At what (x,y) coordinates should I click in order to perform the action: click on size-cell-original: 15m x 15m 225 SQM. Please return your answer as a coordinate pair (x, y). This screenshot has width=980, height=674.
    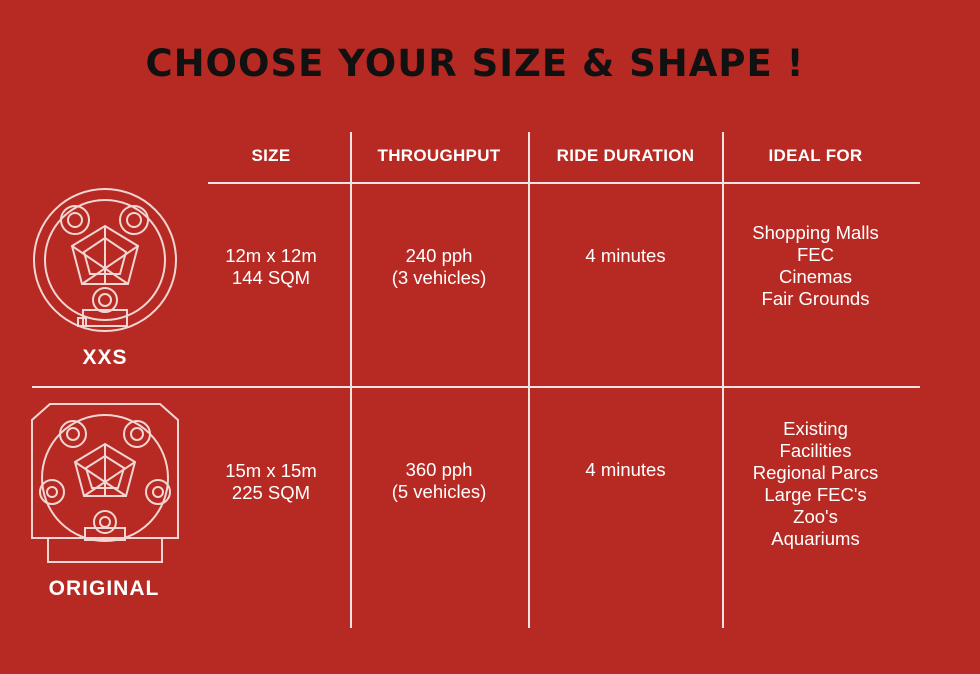
    Looking at the image, I should click on (271, 482).